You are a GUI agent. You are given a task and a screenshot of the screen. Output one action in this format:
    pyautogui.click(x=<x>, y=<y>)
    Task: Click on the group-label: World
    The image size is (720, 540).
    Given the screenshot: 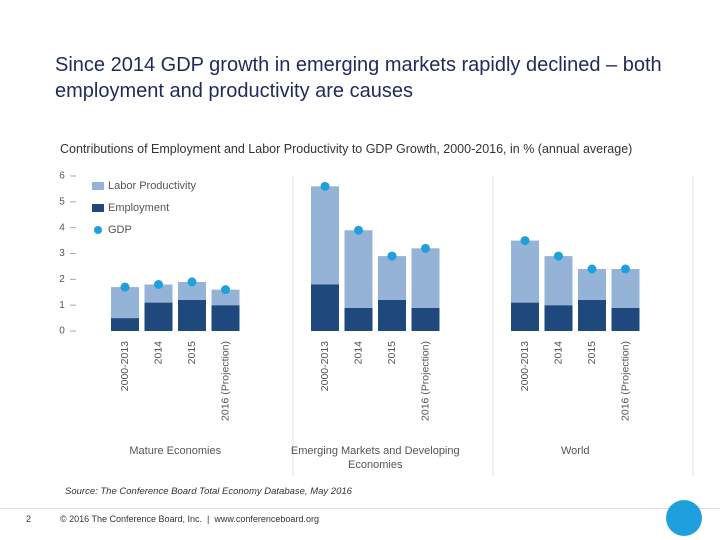 What is the action you would take?
    pyautogui.click(x=575, y=451)
    